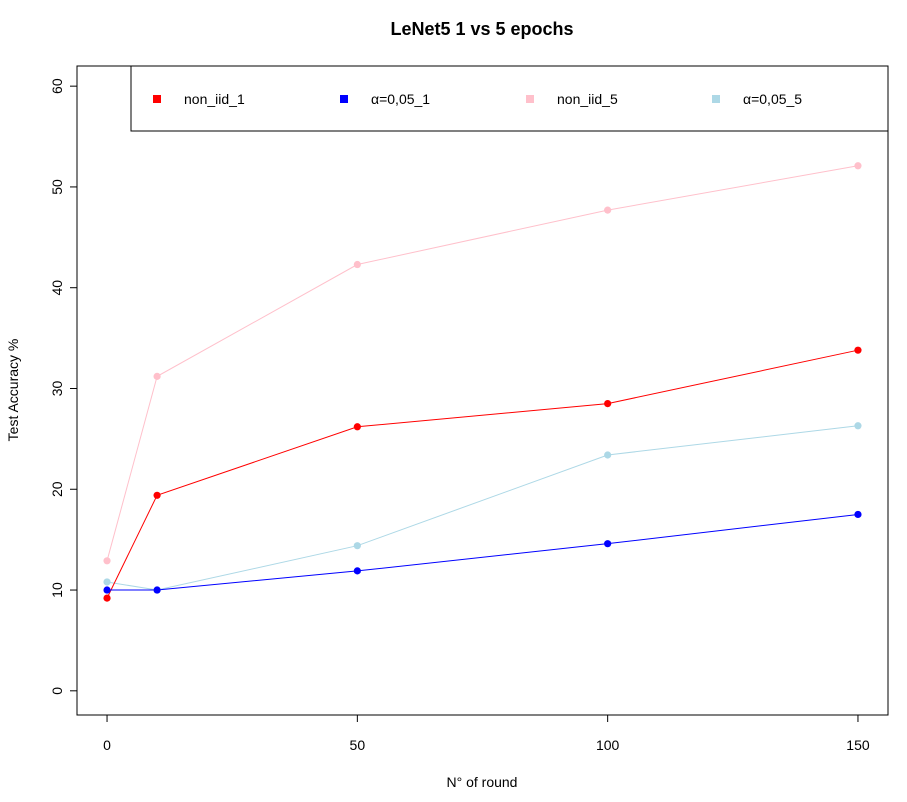 This screenshot has height=802, width=907. What do you see at coordinates (13, 390) in the screenshot?
I see `y-axis-label: Test Accuracy %` at bounding box center [13, 390].